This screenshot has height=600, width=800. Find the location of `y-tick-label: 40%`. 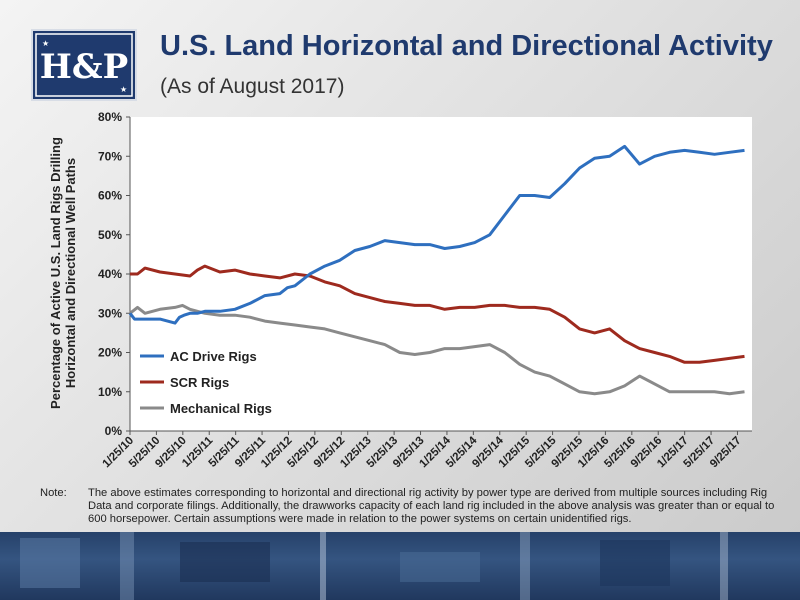

y-tick-label: 40% is located at coordinates (110, 274).